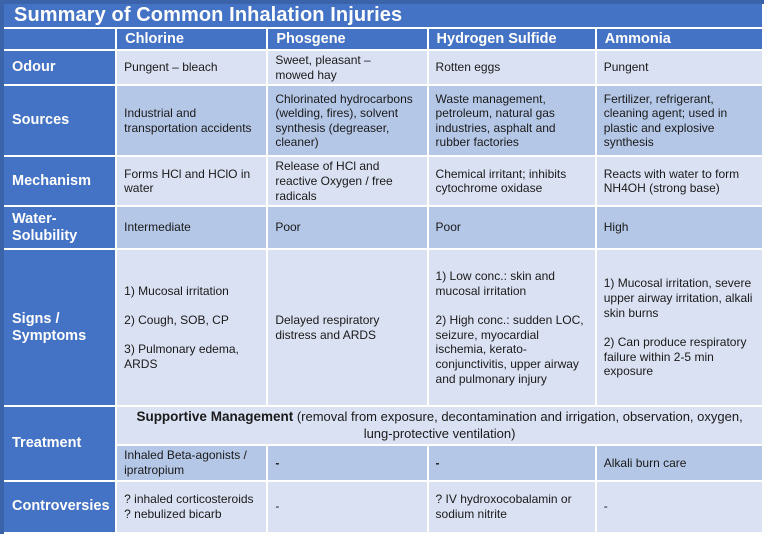  What do you see at coordinates (215, 417) in the screenshot?
I see `supportive-management-bold-text: Supportive Management` at bounding box center [215, 417].